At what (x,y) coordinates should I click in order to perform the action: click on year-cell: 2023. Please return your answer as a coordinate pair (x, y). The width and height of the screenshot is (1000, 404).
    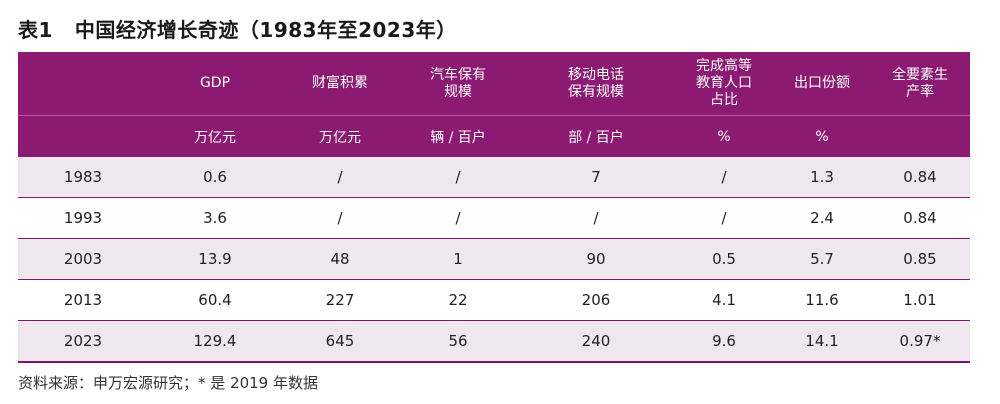
    Looking at the image, I should click on (83, 341).